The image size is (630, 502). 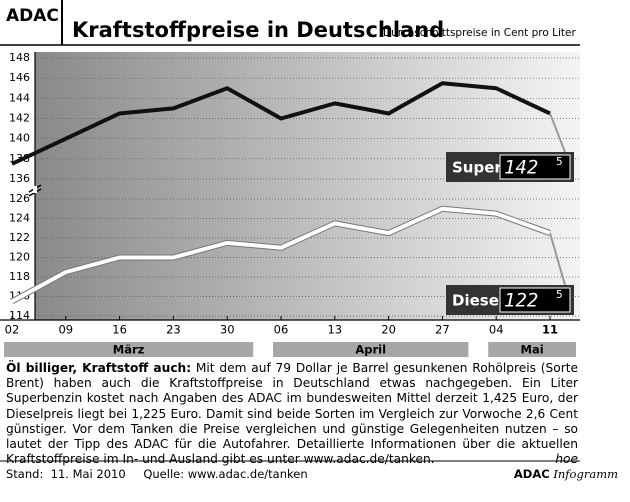 What do you see at coordinates (19, 138) in the screenshot?
I see `y-tick-label: 140` at bounding box center [19, 138].